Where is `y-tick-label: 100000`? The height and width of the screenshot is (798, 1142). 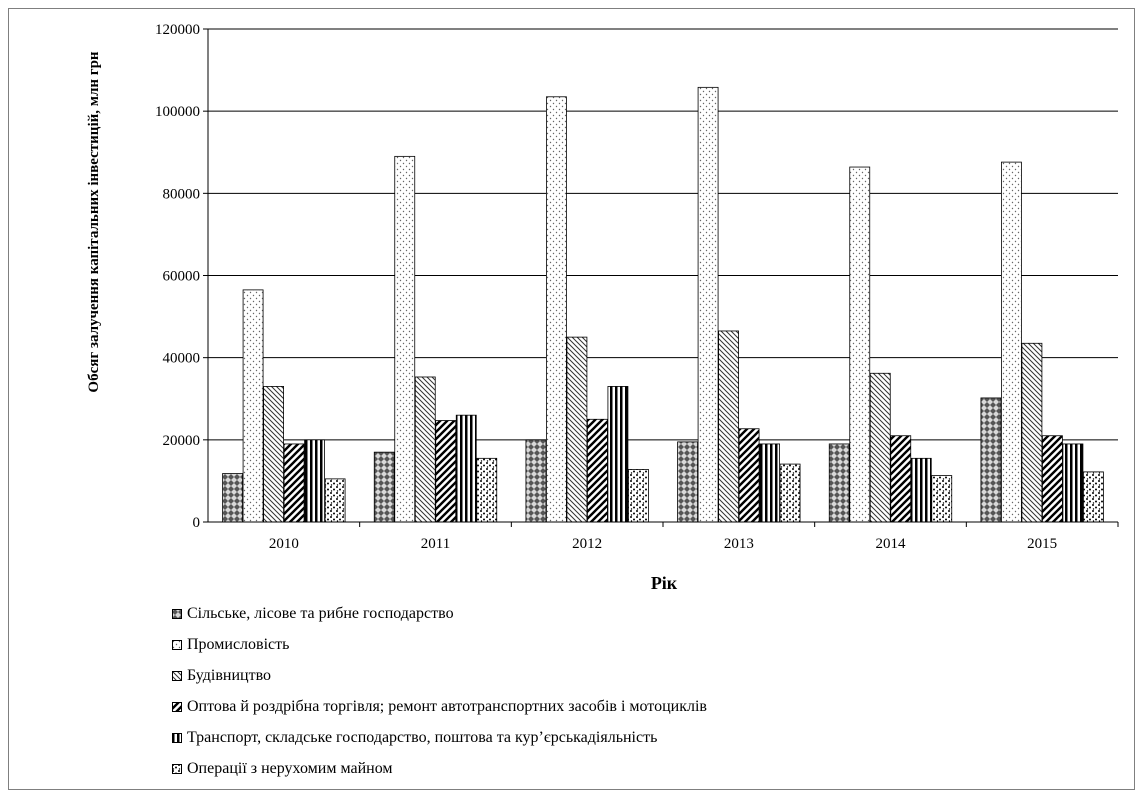 y-tick-label: 100000 is located at coordinates (177, 112).